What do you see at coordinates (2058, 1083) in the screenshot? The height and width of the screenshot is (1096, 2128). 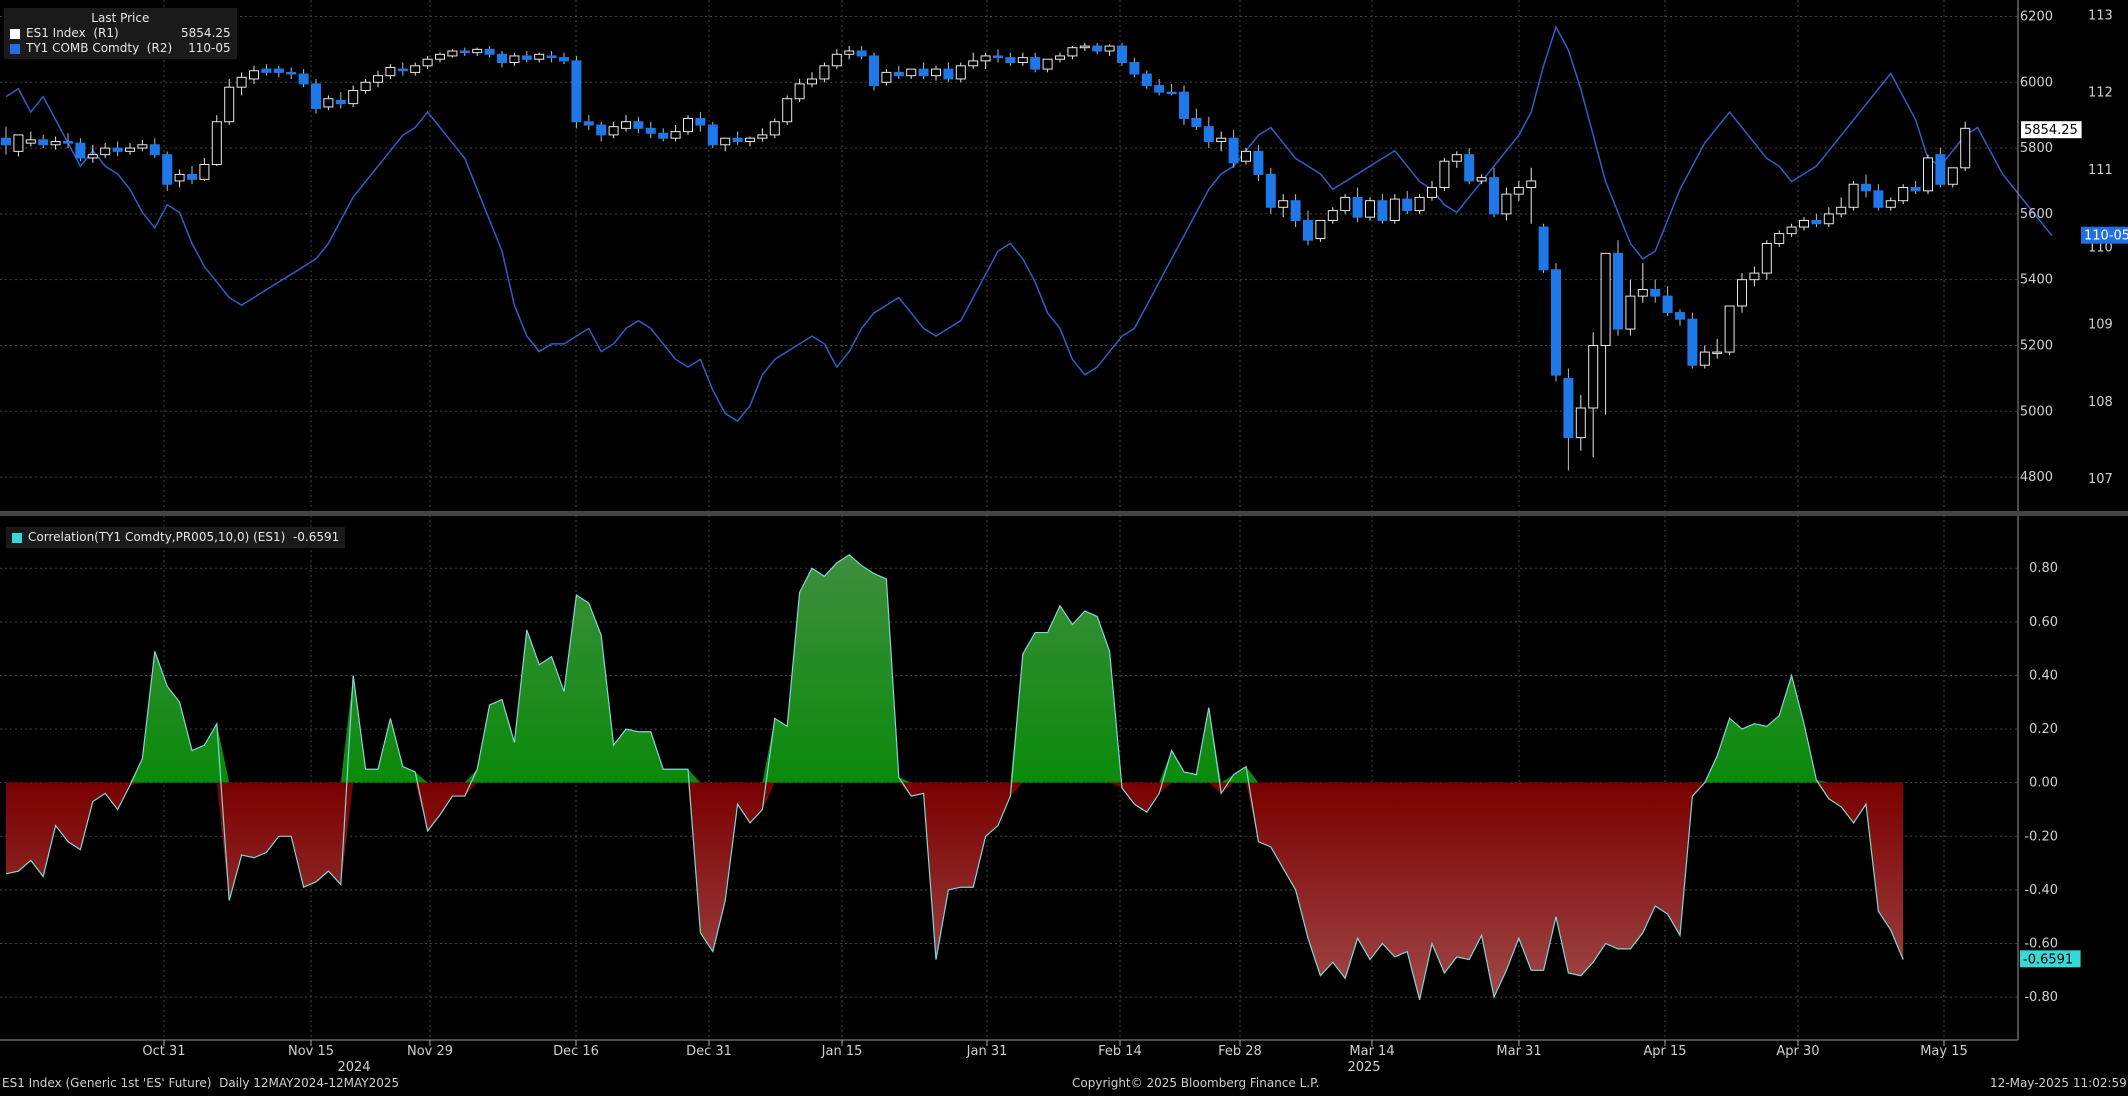 I see `footer-timestamp: 12-May-2025 11:02:59` at bounding box center [2058, 1083].